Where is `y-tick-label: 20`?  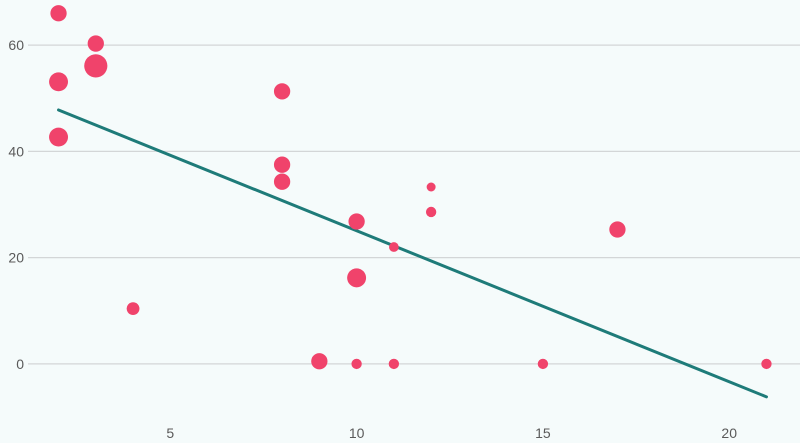
y-tick-label: 20 is located at coordinates (16, 258).